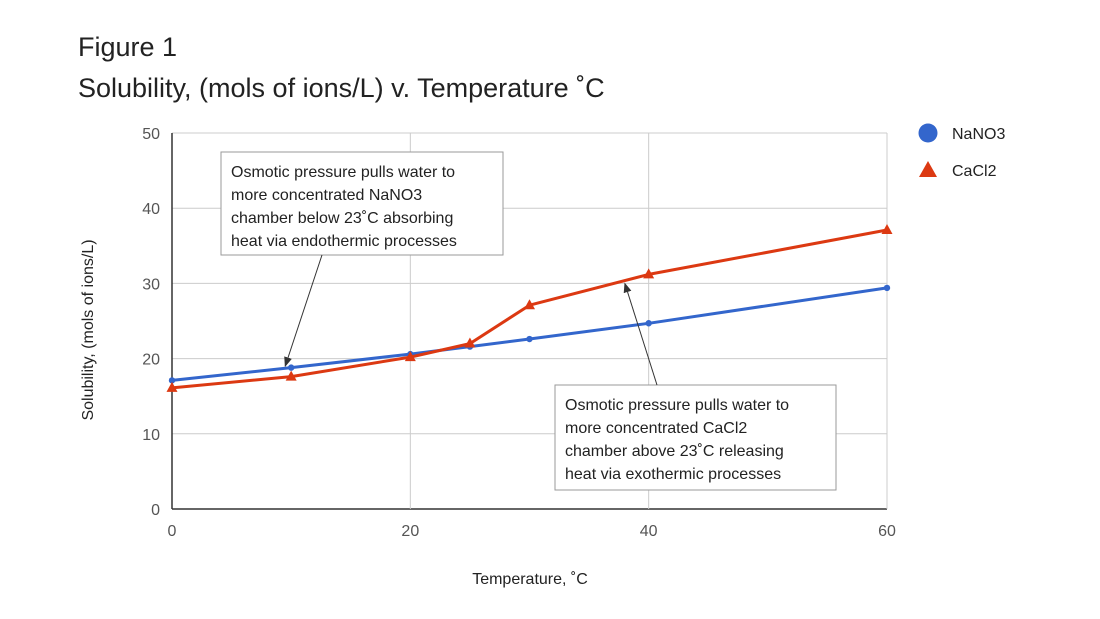 The height and width of the screenshot is (619, 1100). I want to click on y-tick-label: 0, so click(155, 510).